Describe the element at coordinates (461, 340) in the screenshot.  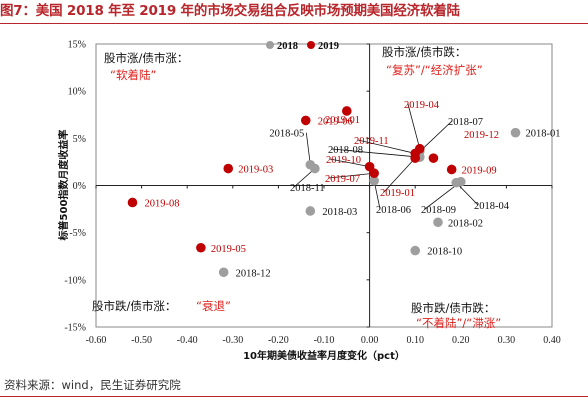
I see `x-tick-label: 0.20` at that location.